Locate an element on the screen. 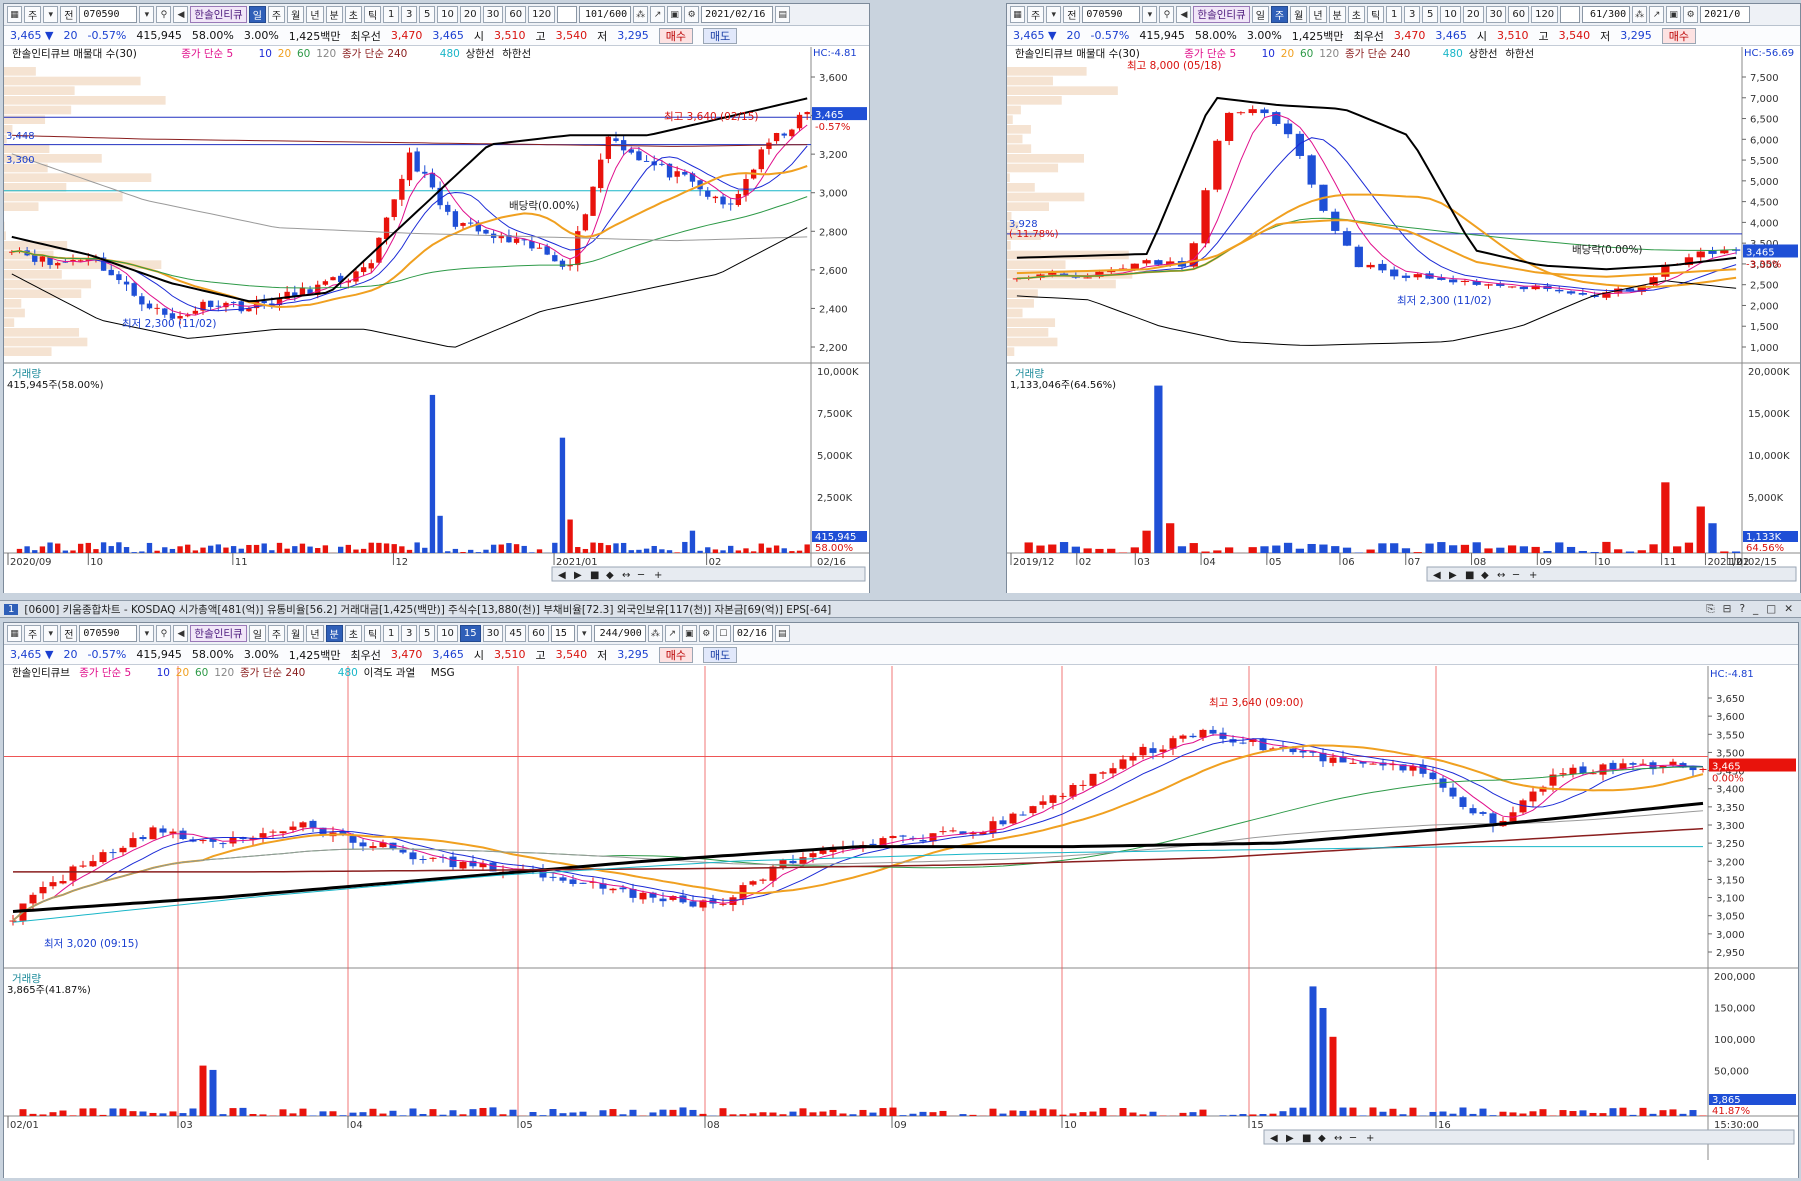 This screenshot has height=1181, width=1801. date-input: 2021/0 is located at coordinates (1725, 14).